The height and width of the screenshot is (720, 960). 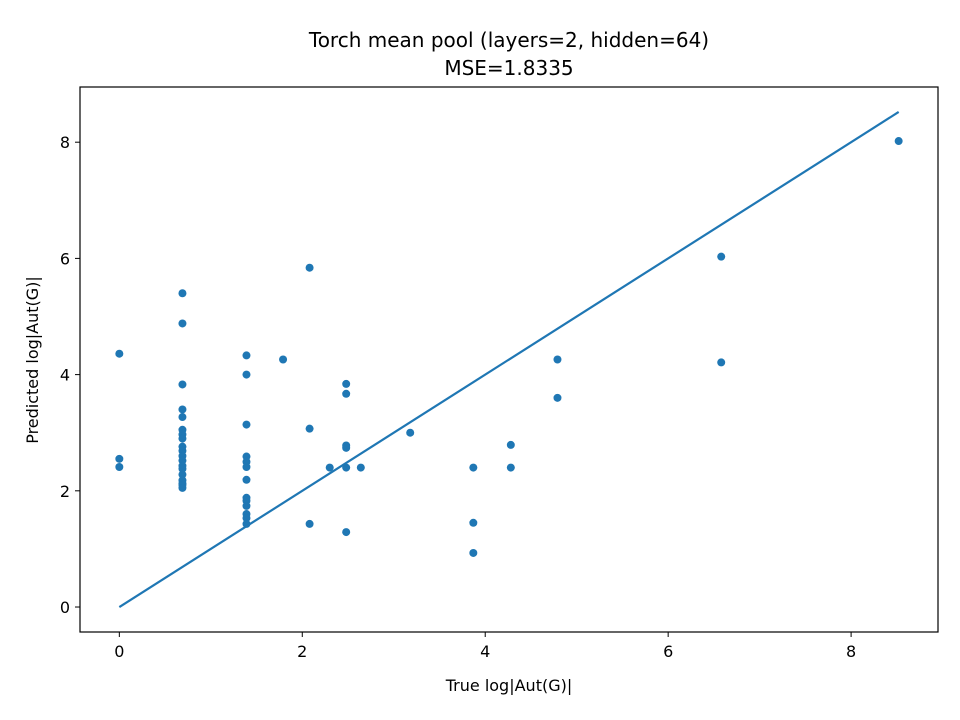 What do you see at coordinates (65, 142) in the screenshot?
I see `y-tick-label: 8` at bounding box center [65, 142].